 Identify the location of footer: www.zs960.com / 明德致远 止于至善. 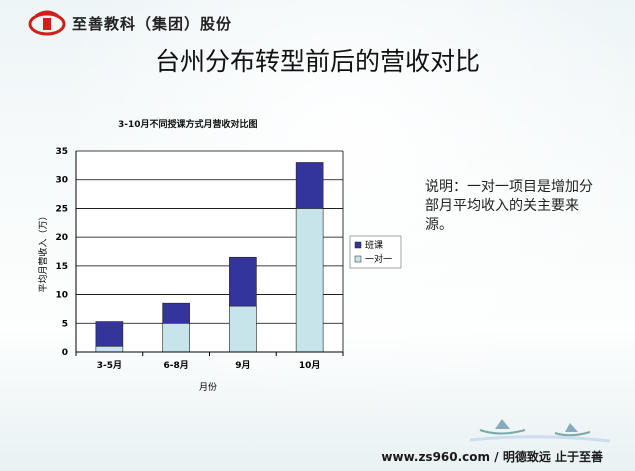
(492, 456).